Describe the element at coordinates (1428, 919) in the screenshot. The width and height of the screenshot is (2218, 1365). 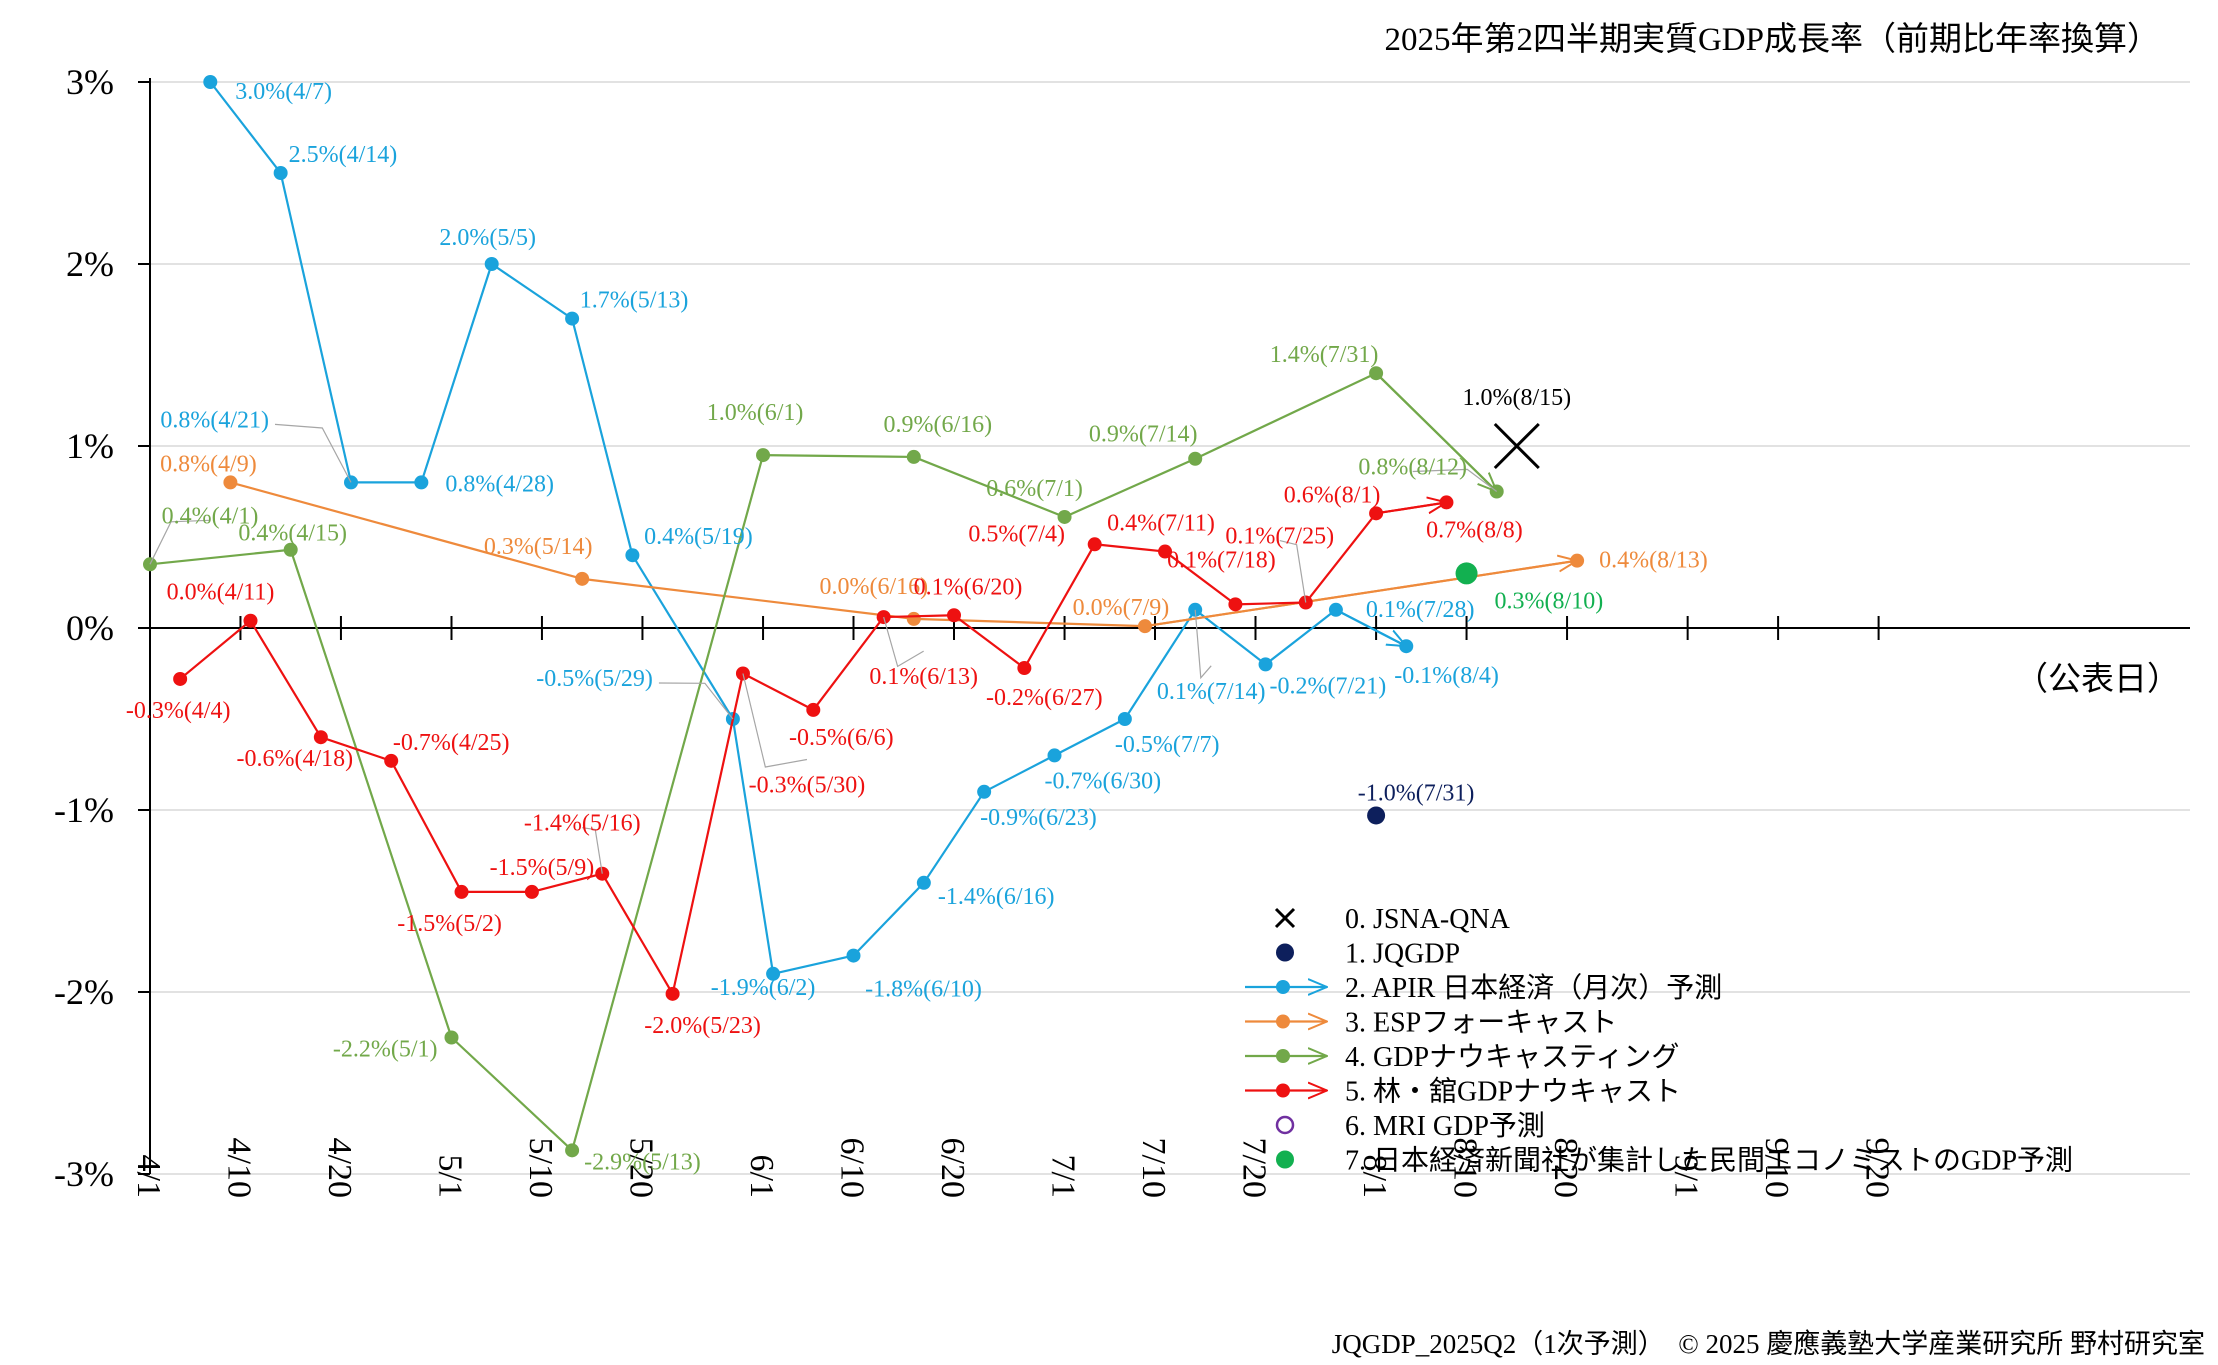
I see `legend-label: 0. JSNA-QNA` at that location.